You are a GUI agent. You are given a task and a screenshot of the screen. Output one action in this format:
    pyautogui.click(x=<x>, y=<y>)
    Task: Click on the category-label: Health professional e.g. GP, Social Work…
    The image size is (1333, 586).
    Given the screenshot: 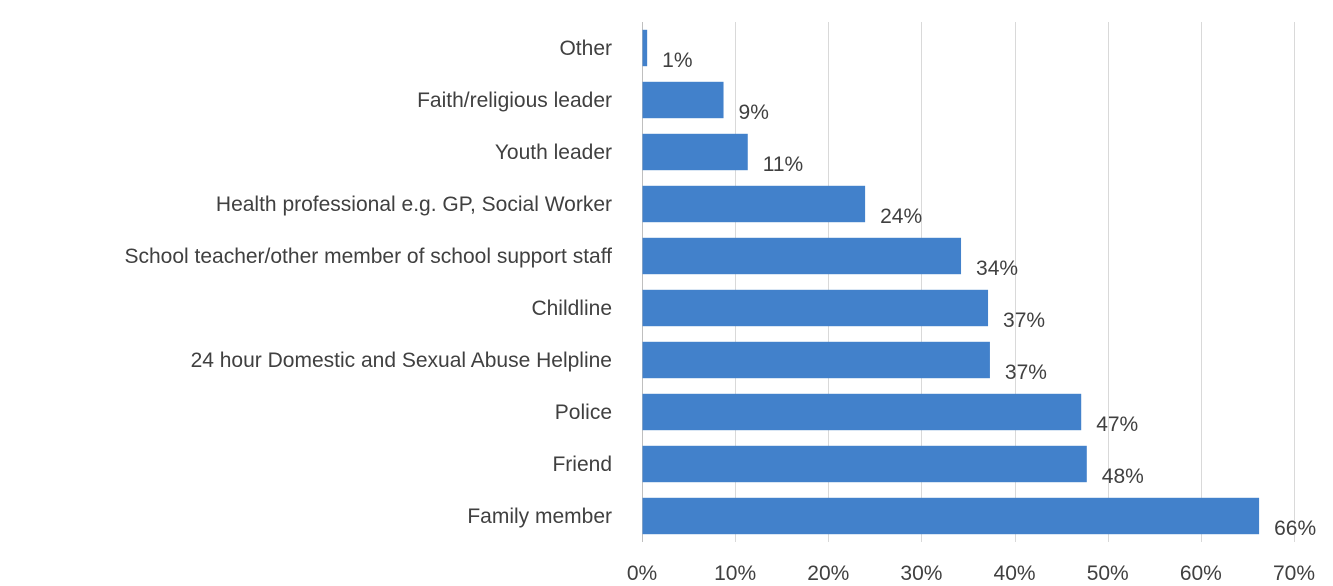 What is the action you would take?
    pyautogui.click(x=414, y=204)
    